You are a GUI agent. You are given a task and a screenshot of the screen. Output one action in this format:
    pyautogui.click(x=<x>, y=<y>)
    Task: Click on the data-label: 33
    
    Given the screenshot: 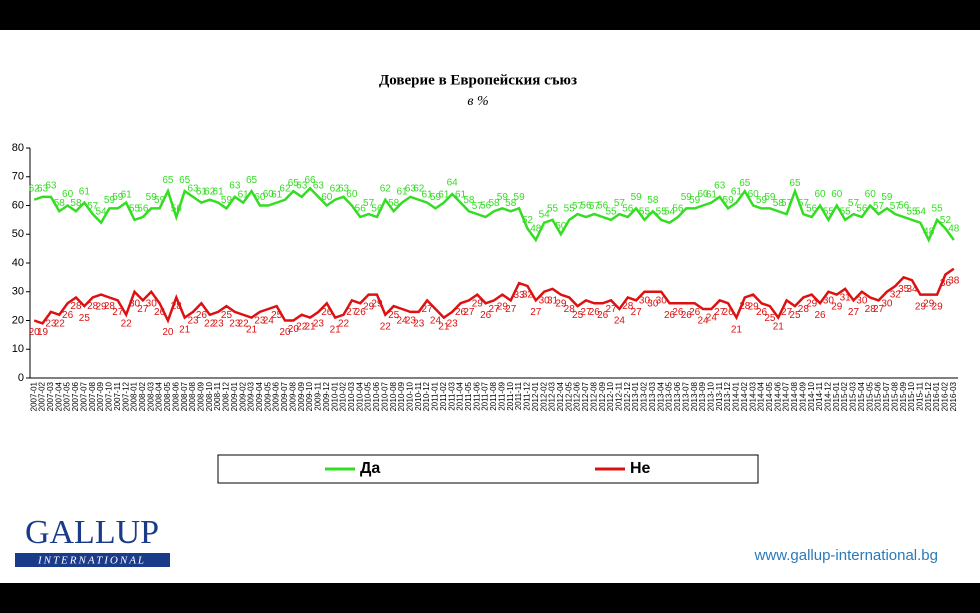 What is the action you would take?
    pyautogui.click(x=520, y=295)
    